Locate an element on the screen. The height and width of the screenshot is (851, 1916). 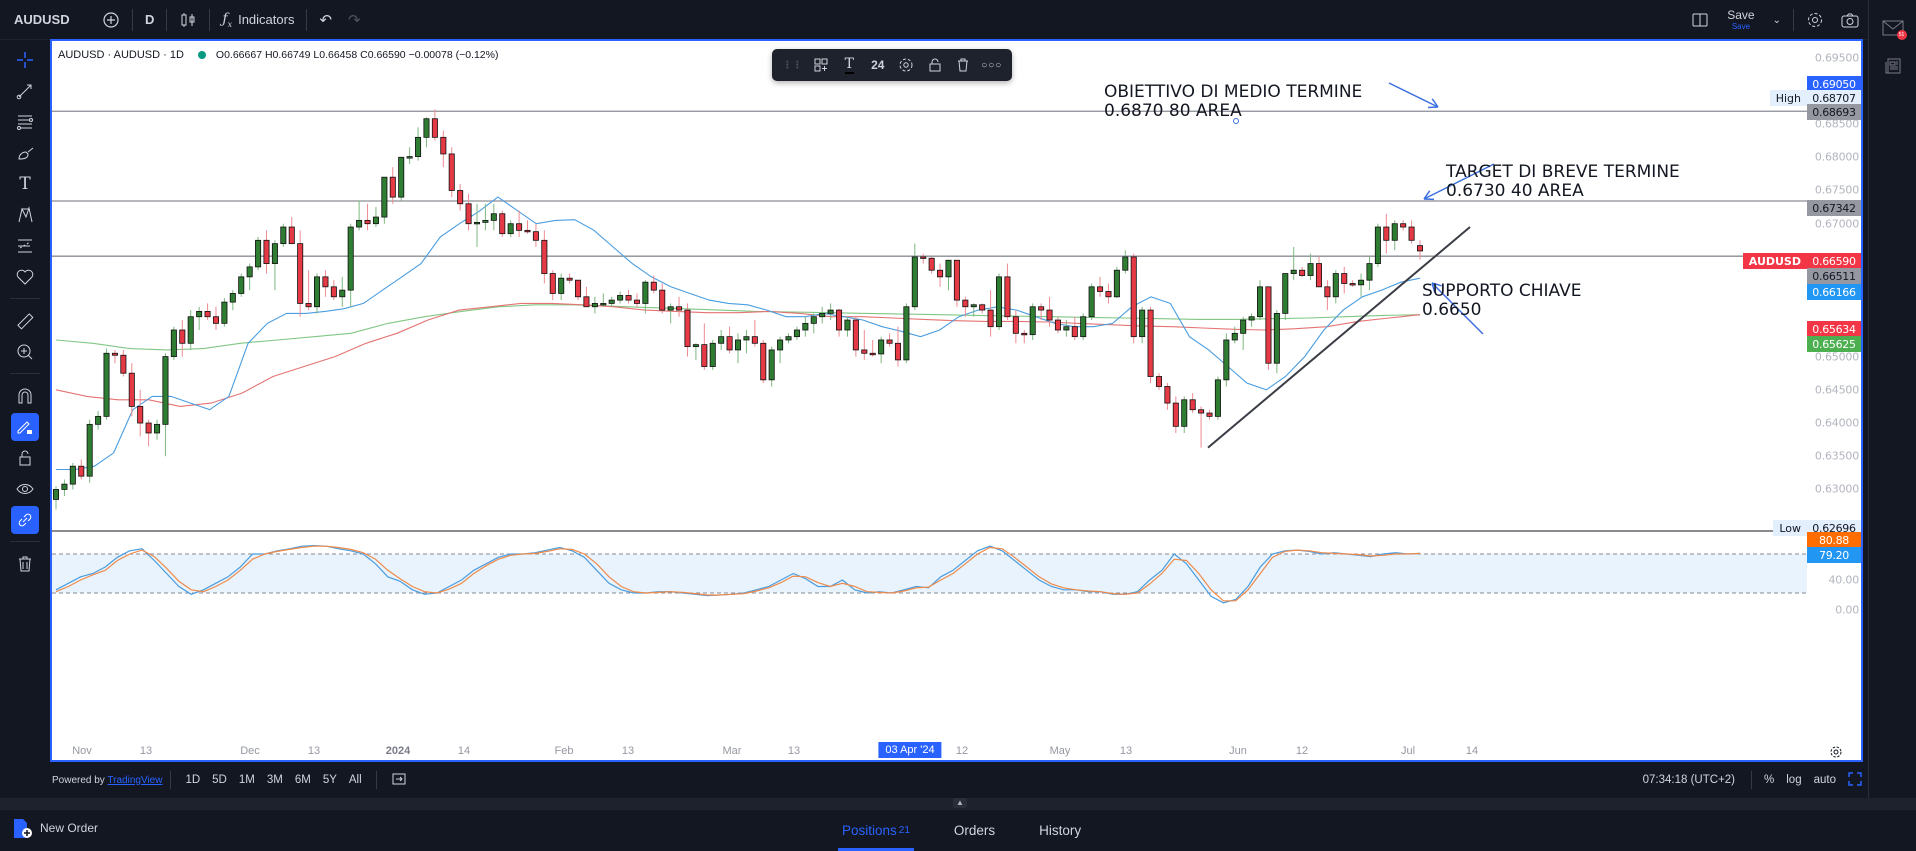
crosshair-tool is located at coordinates (25, 60).